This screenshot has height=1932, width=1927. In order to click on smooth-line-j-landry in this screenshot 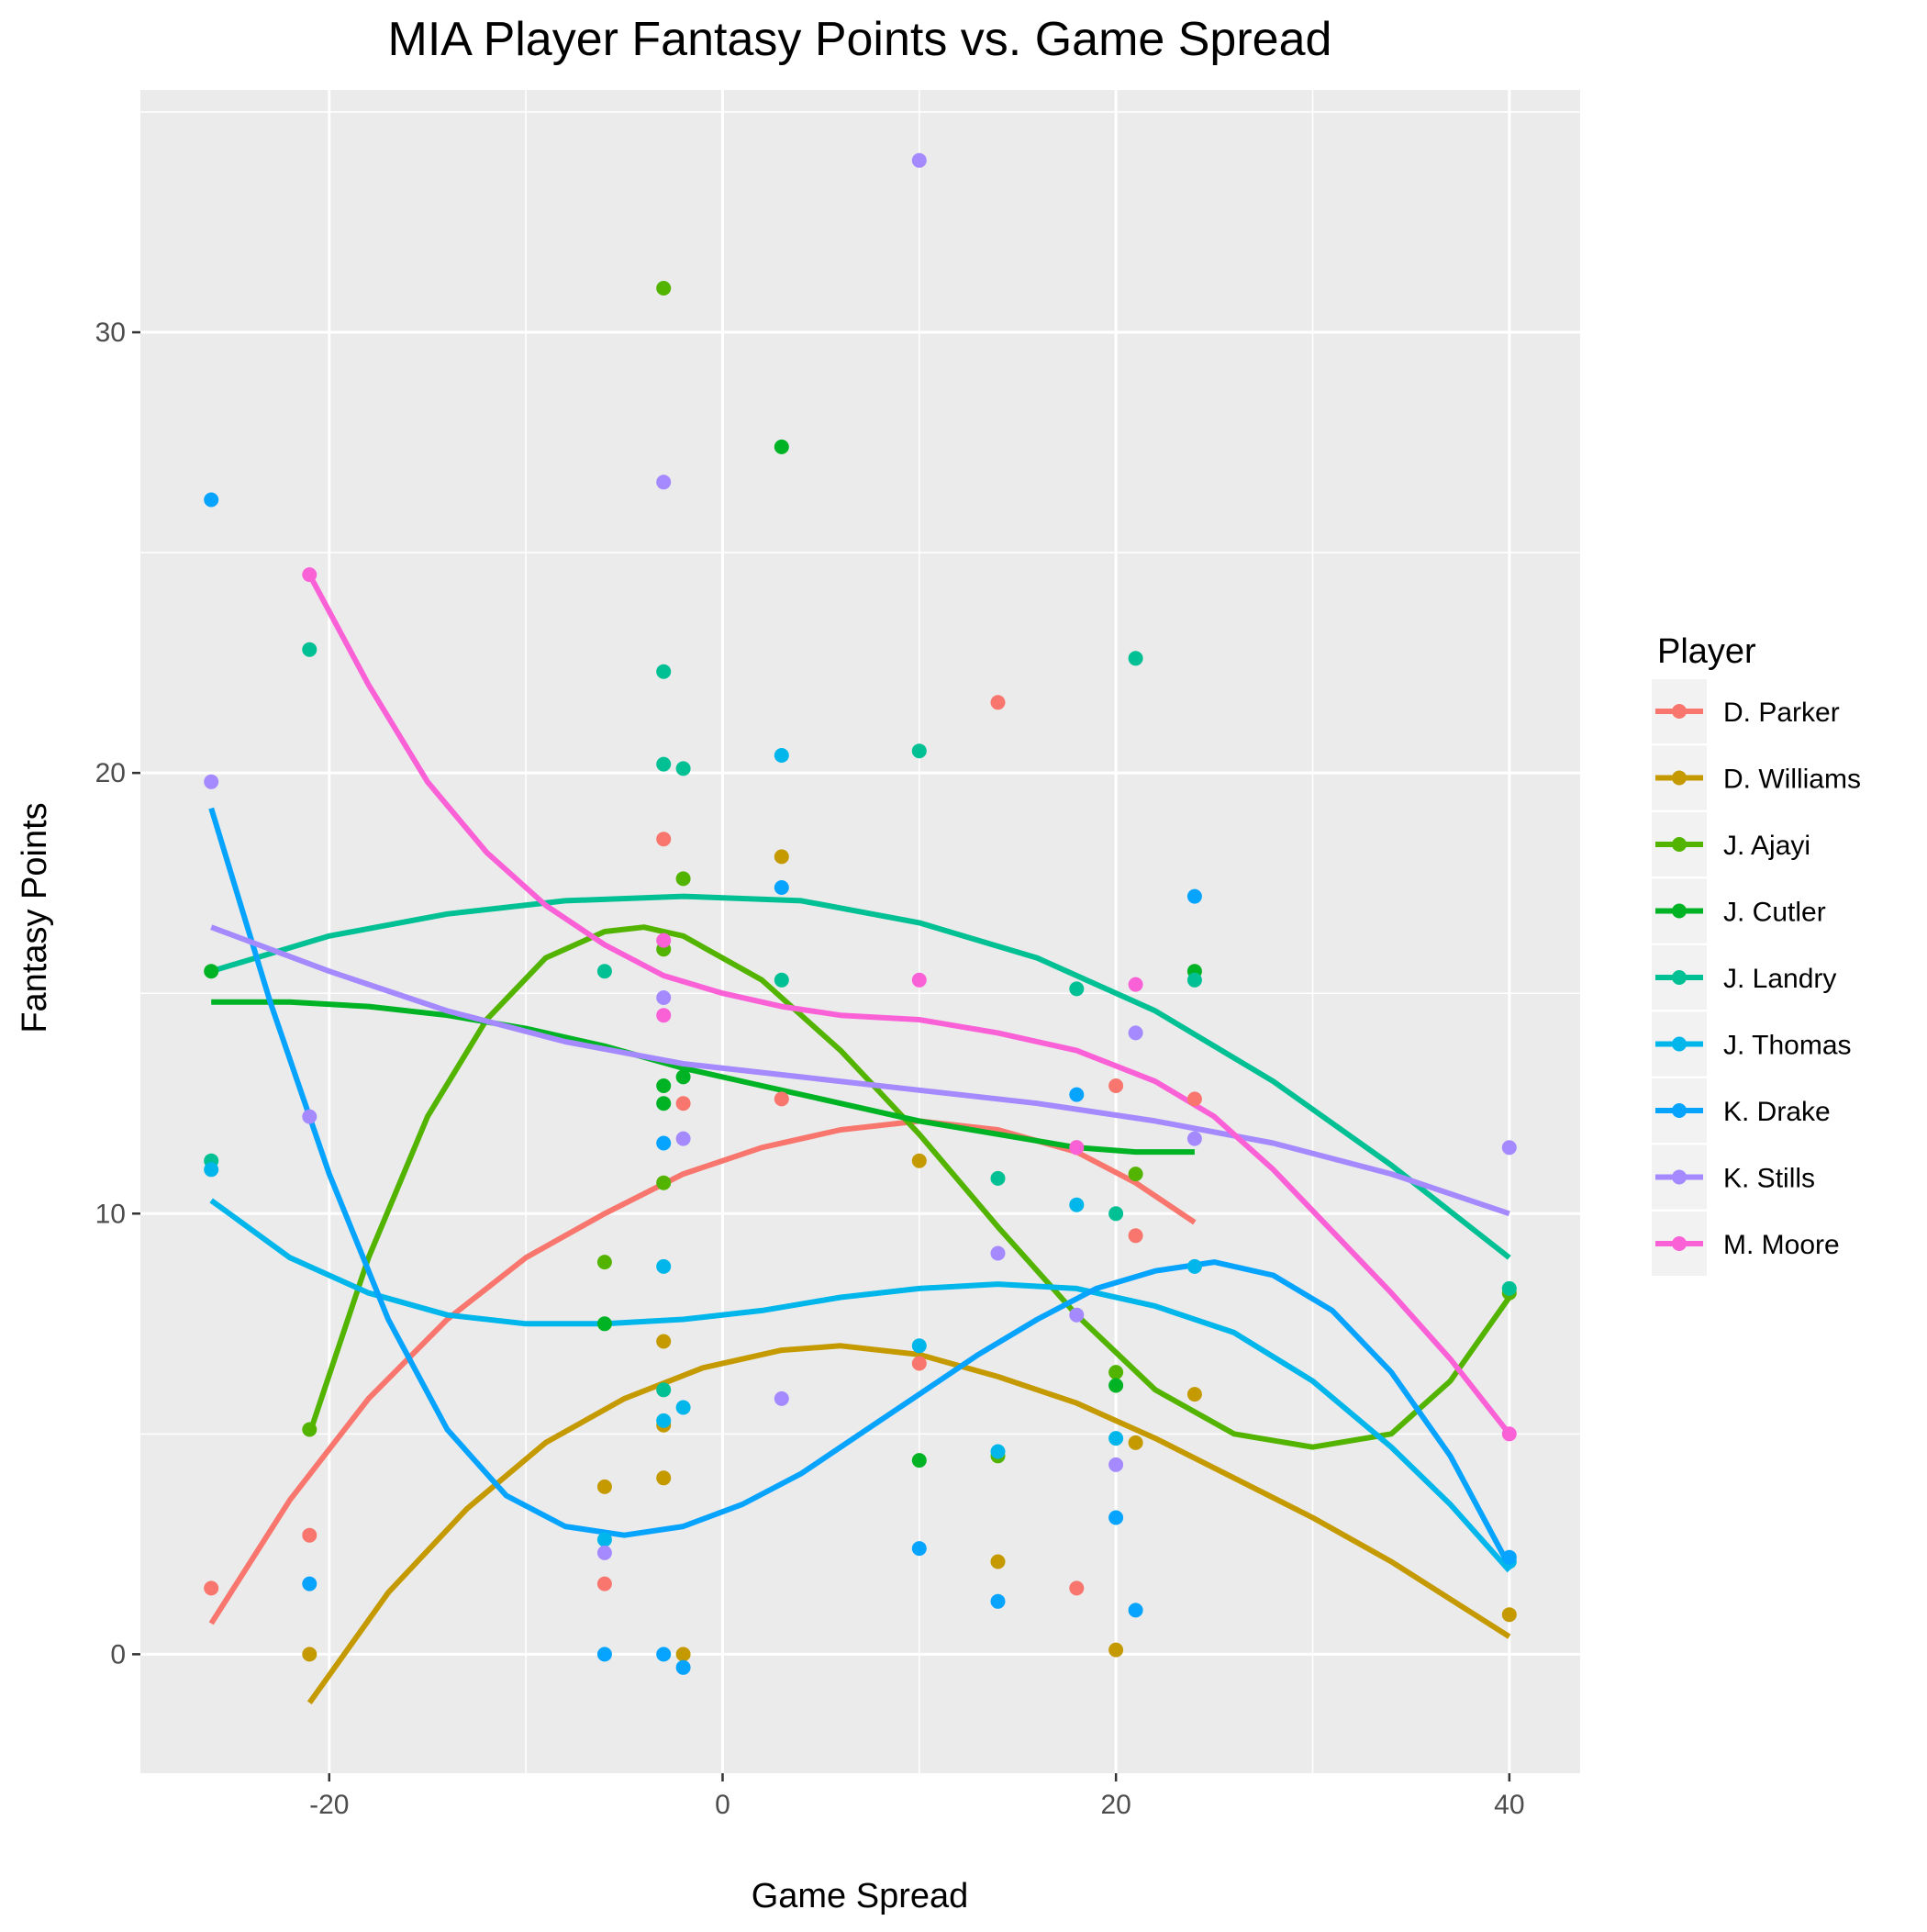, I will do `click(860, 1076)`.